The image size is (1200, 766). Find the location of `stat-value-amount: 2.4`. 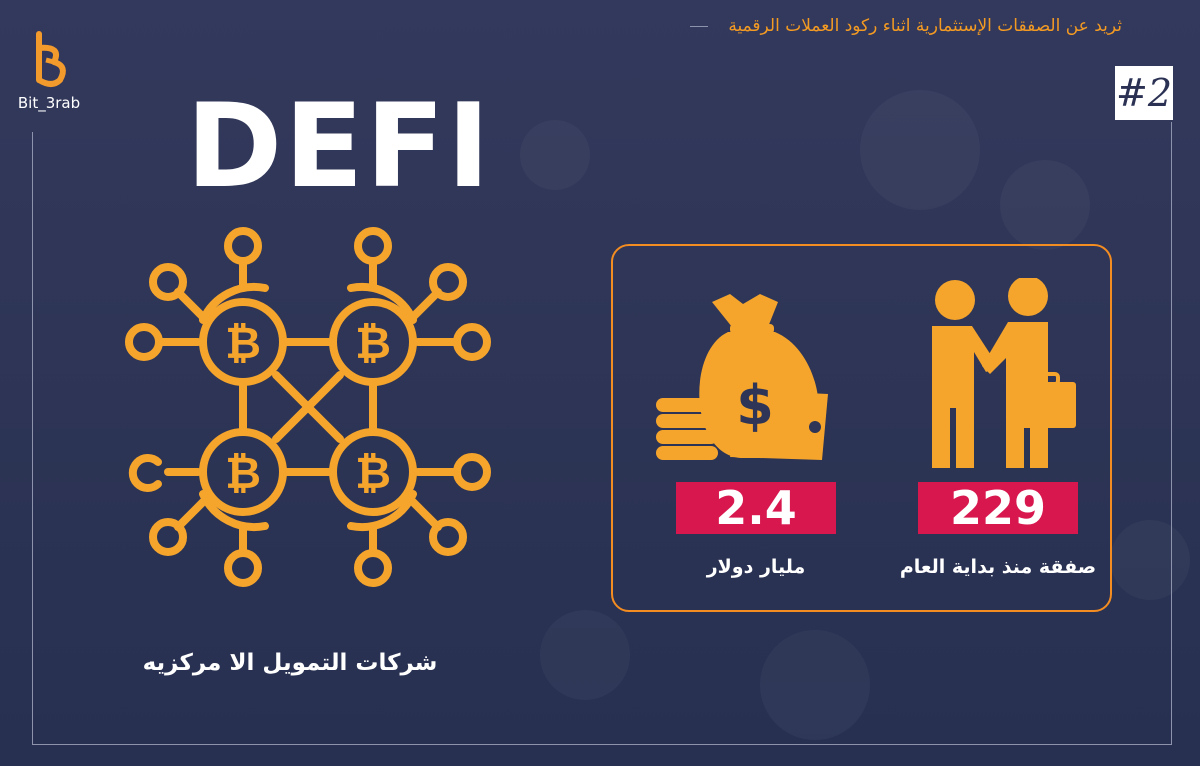

stat-value-amount: 2.4 is located at coordinates (756, 508).